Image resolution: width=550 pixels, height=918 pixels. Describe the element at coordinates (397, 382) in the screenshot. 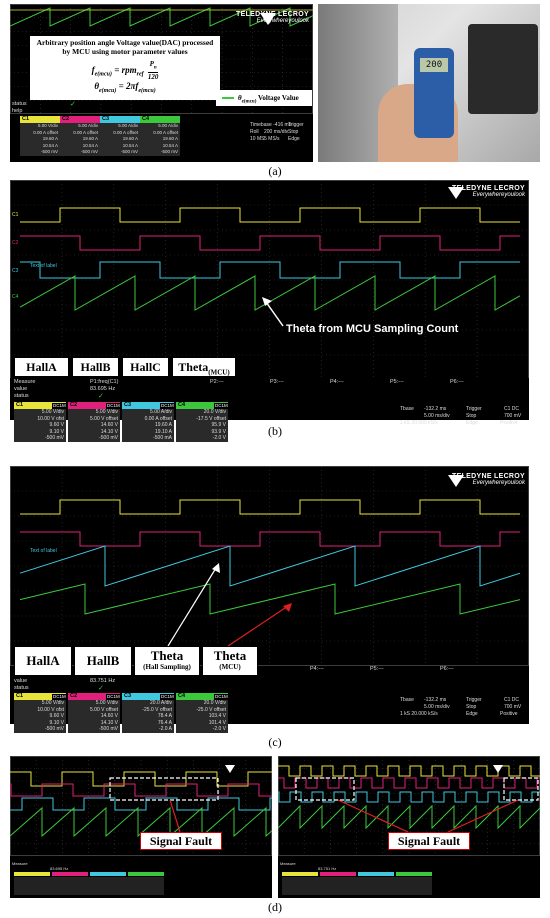

I see `param-p5: P5:---` at that location.